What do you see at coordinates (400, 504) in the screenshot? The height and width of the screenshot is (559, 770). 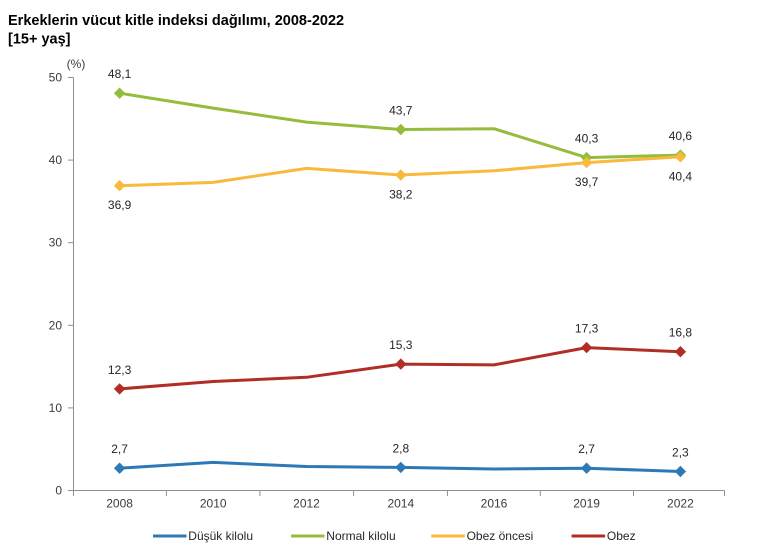 I see `svg-text: 2014` at bounding box center [400, 504].